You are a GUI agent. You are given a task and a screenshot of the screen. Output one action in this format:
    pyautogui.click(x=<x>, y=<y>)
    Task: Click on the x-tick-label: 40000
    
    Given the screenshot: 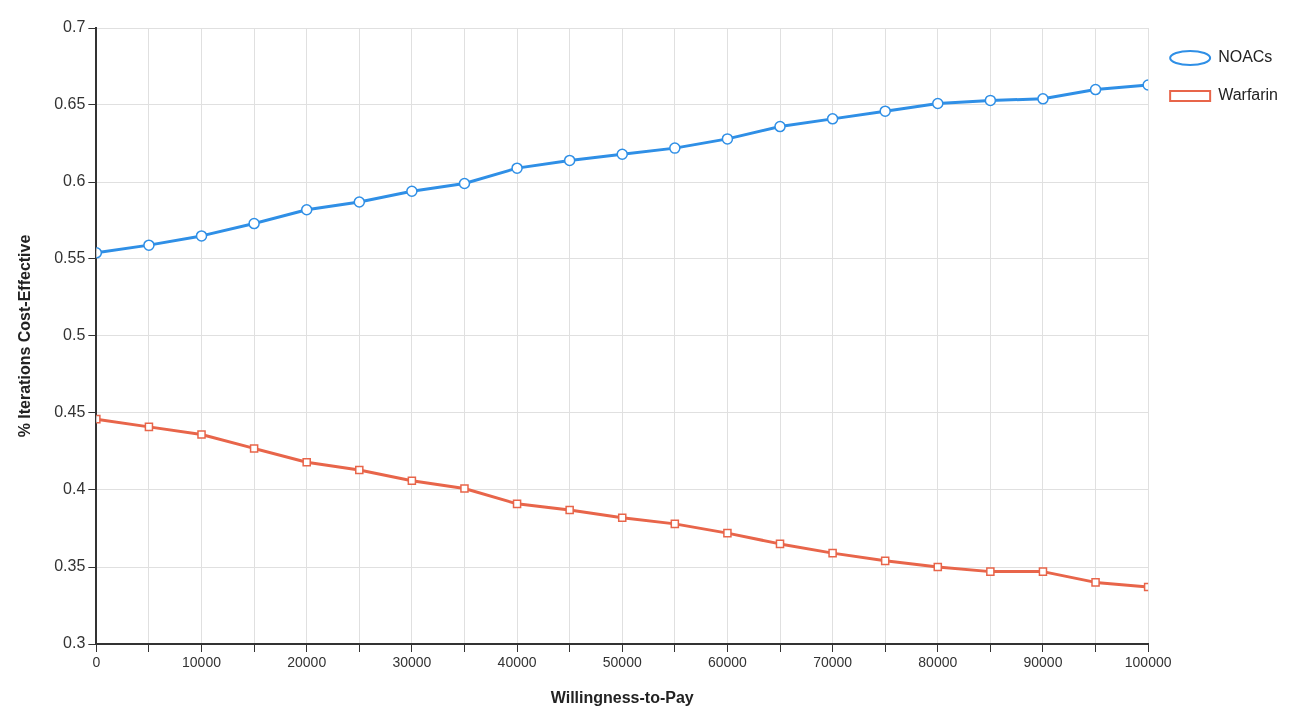 What is the action you would take?
    pyautogui.click(x=517, y=662)
    